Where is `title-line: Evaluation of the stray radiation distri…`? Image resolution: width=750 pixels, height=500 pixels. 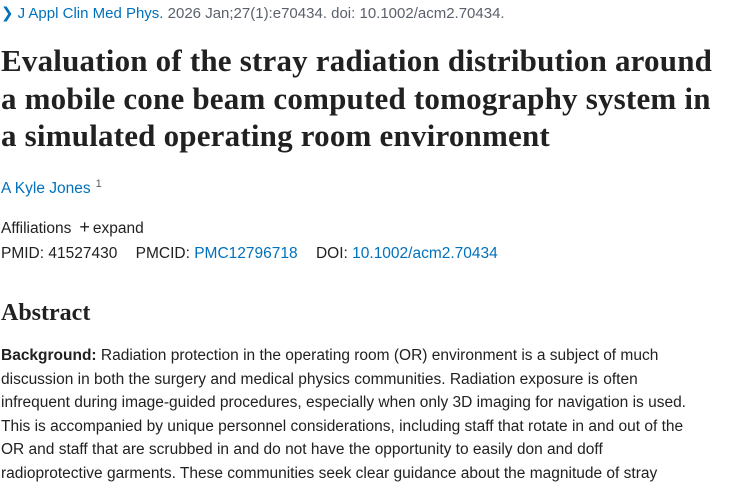
title-line: Evaluation of the stray radiation distri… is located at coordinates (357, 60).